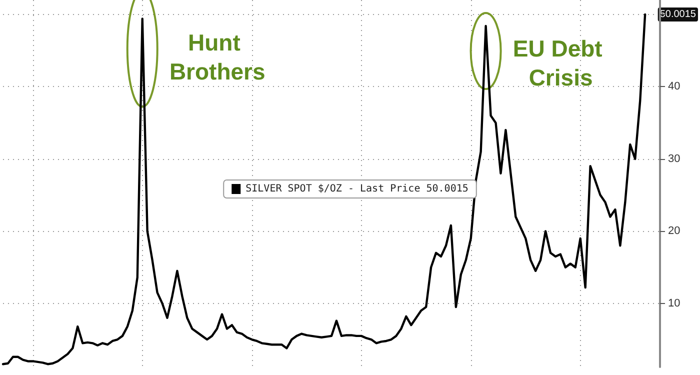  Describe the element at coordinates (217, 57) in the screenshot. I see `annotation: Hunt Brothers` at that location.